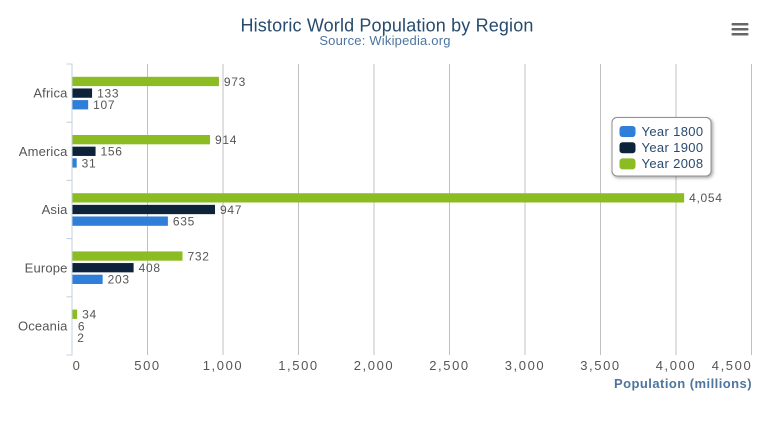 This screenshot has height=421, width=769. Describe the element at coordinates (89, 163) in the screenshot. I see `svg-text: 31` at that location.